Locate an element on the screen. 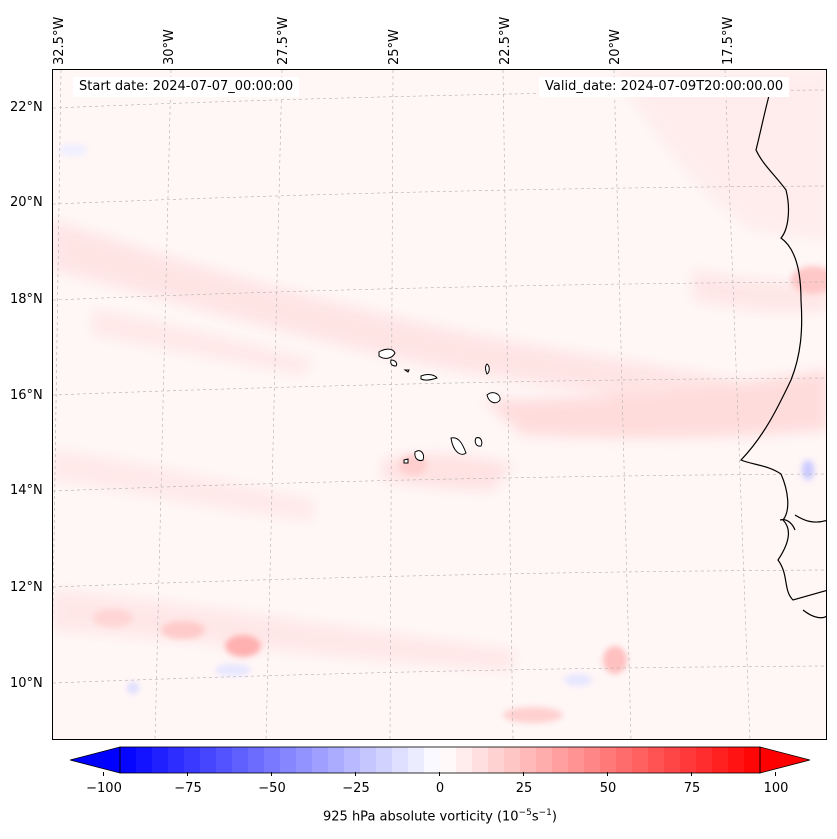  lat-label-12n: 12°N is located at coordinates (26, 587).